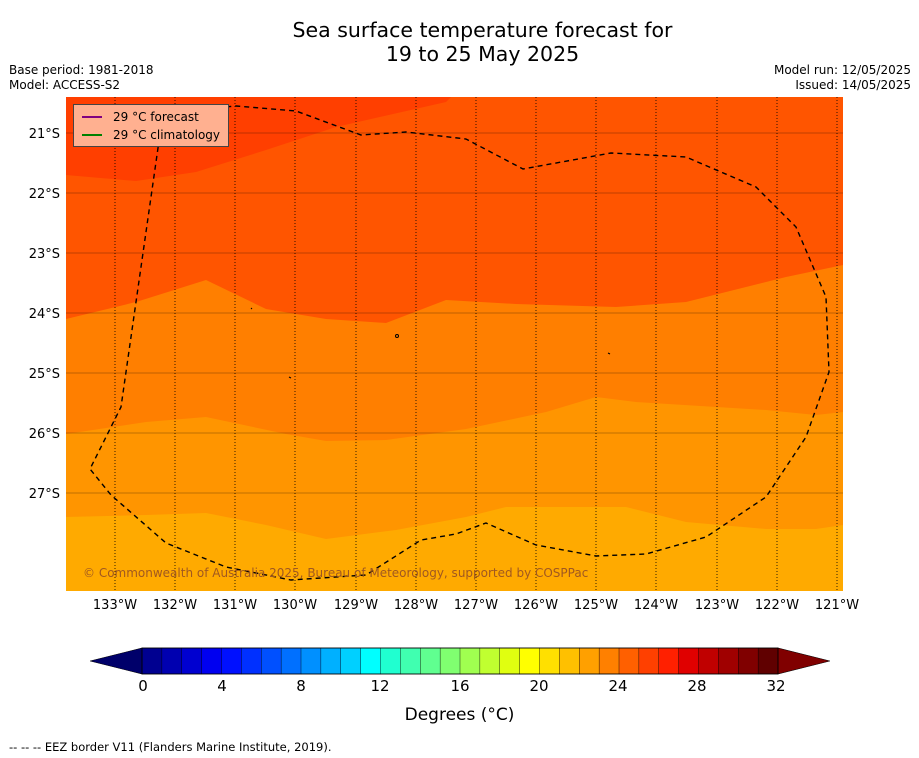 The width and height of the screenshot is (919, 758). What do you see at coordinates (156, 117) in the screenshot?
I see `legend-forecast-label: 29 °C forecast` at bounding box center [156, 117].